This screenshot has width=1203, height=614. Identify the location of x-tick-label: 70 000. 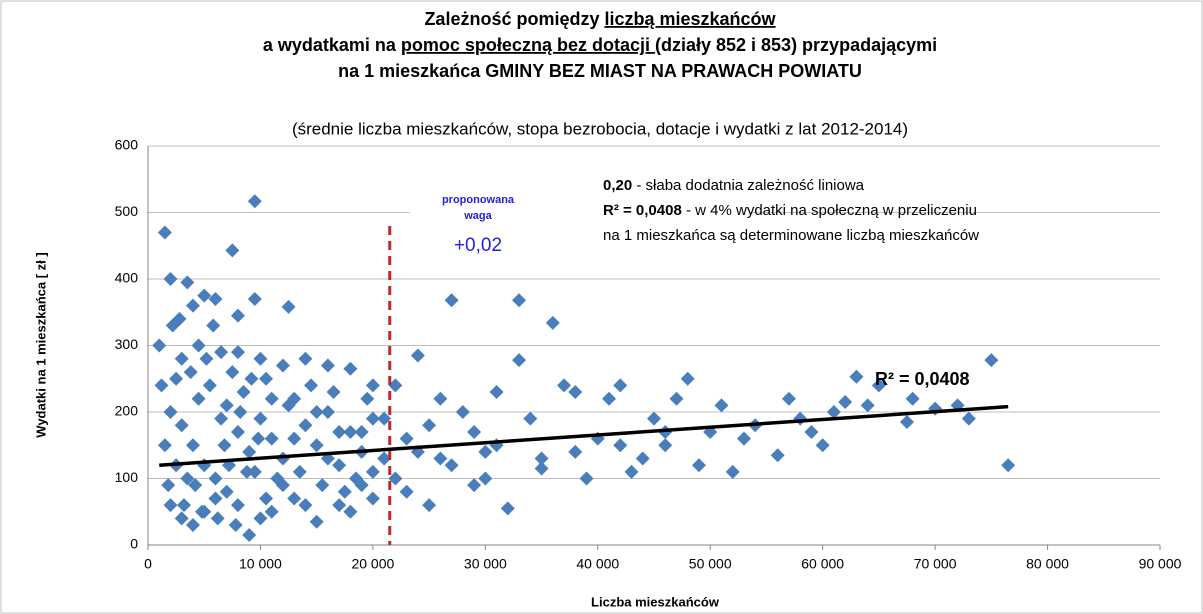
(935, 564).